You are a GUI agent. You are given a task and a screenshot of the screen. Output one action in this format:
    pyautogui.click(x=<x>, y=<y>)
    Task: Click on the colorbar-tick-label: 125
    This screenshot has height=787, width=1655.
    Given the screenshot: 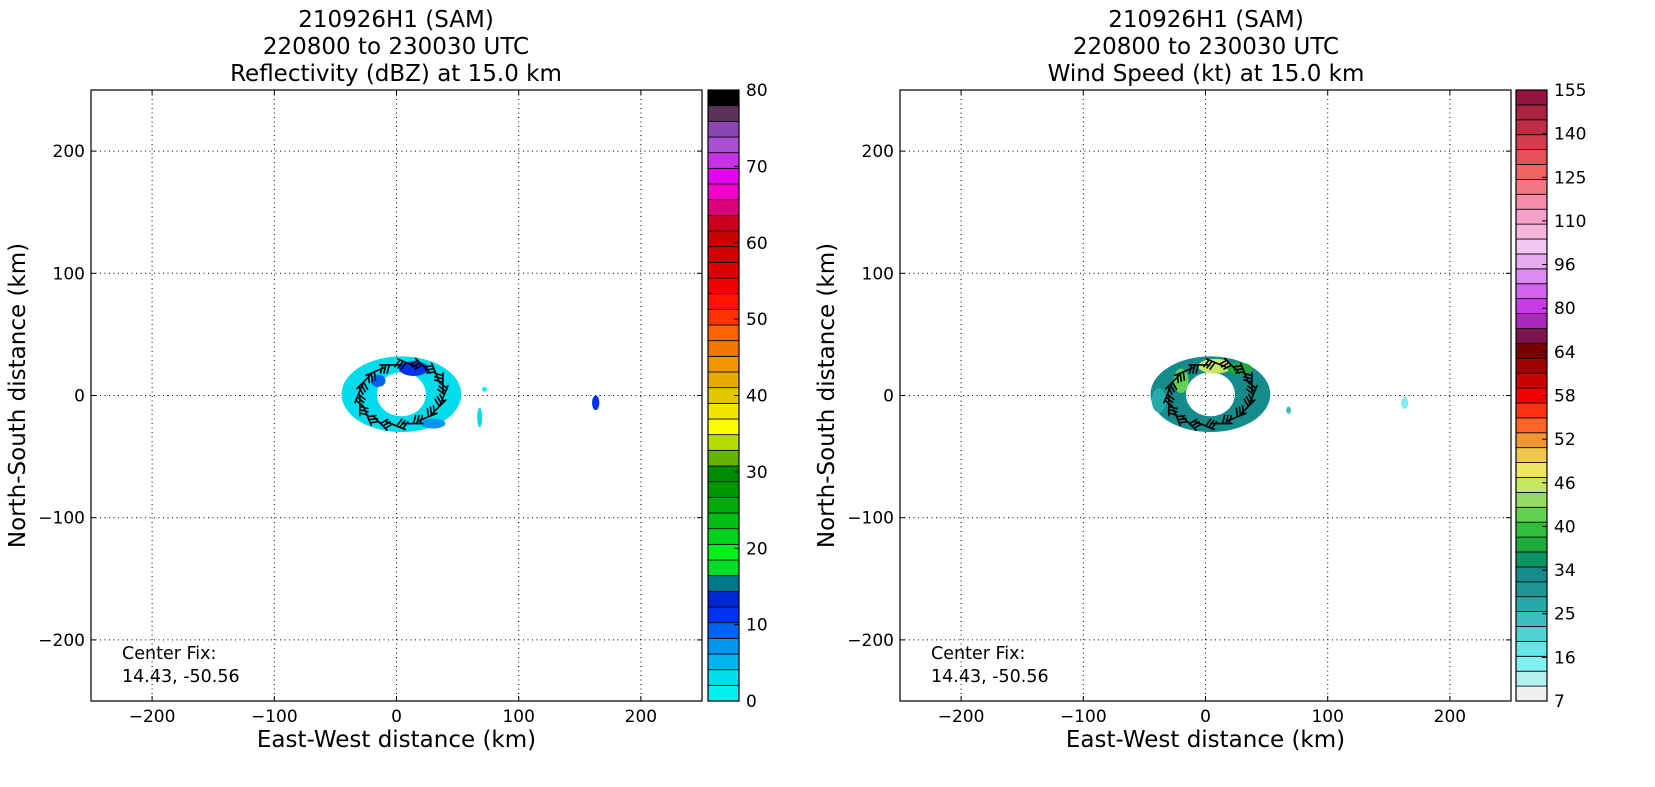 What is the action you would take?
    pyautogui.click(x=1570, y=178)
    